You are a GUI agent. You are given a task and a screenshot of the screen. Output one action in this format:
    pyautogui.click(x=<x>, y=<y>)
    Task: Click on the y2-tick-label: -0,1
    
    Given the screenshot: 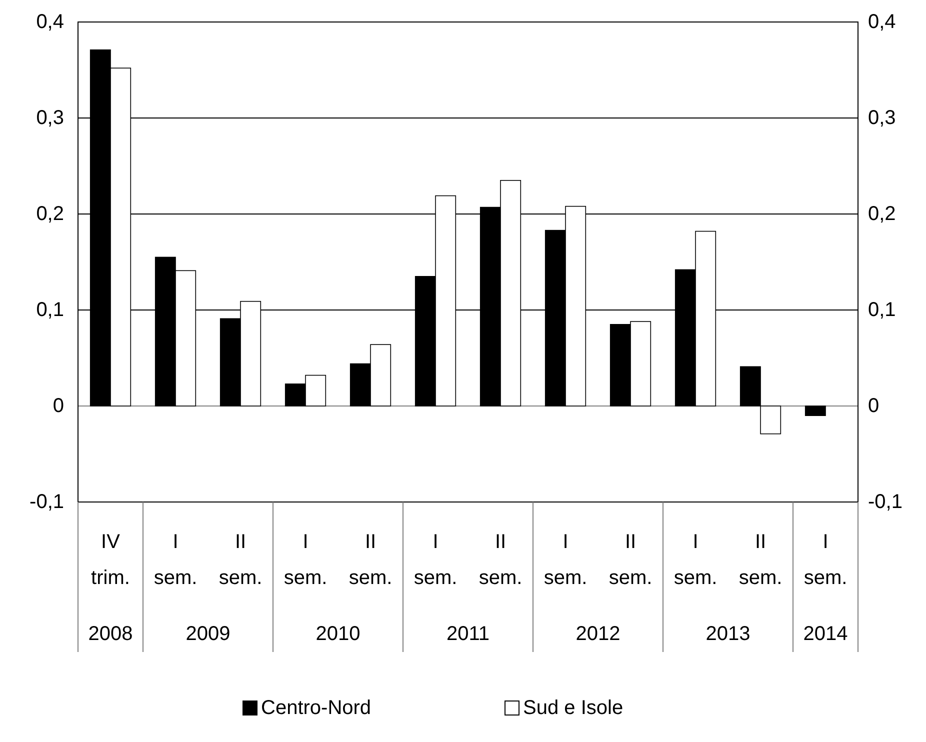 What is the action you would take?
    pyautogui.click(x=885, y=502)
    